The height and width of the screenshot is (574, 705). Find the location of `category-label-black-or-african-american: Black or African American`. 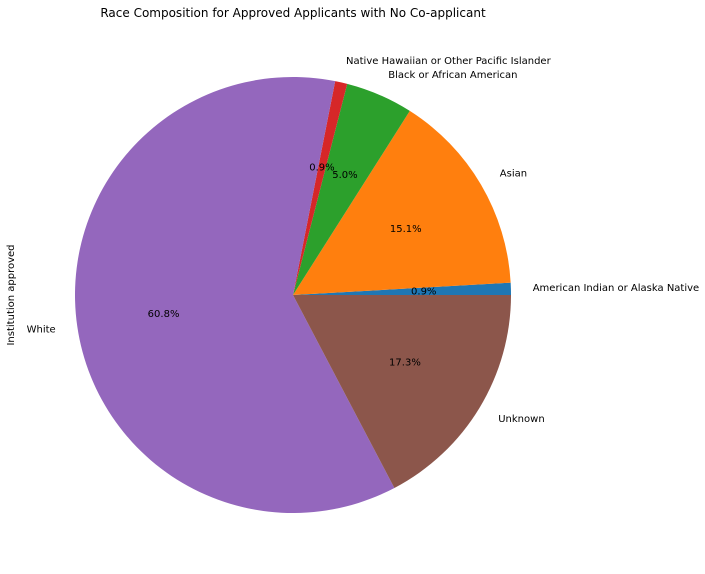

category-label-black-or-african-american: Black or African American is located at coordinates (452, 75).